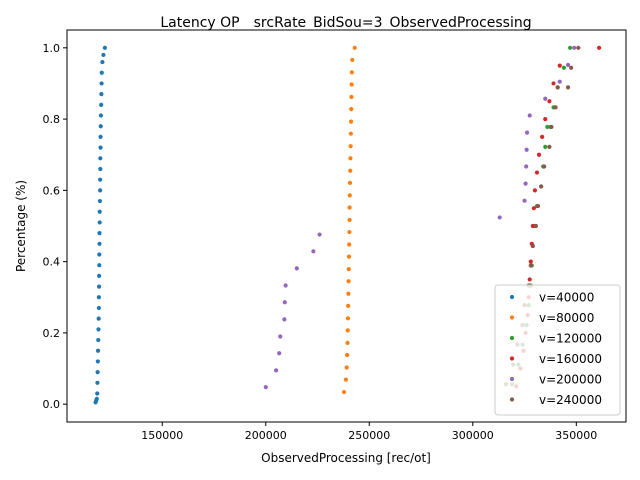 Image resolution: width=640 pixels, height=480 pixels. I want to click on x-tick-label: 300000, so click(473, 435).